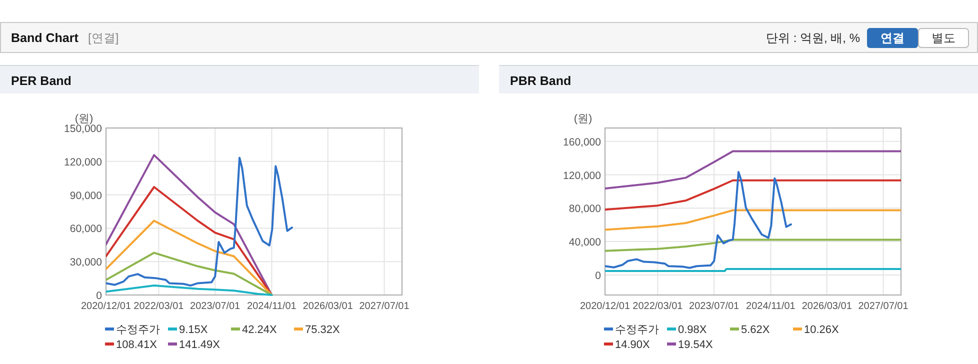 This screenshot has height=364, width=978. What do you see at coordinates (541, 81) in the screenshot?
I see `chart-title: PBR Band` at bounding box center [541, 81].